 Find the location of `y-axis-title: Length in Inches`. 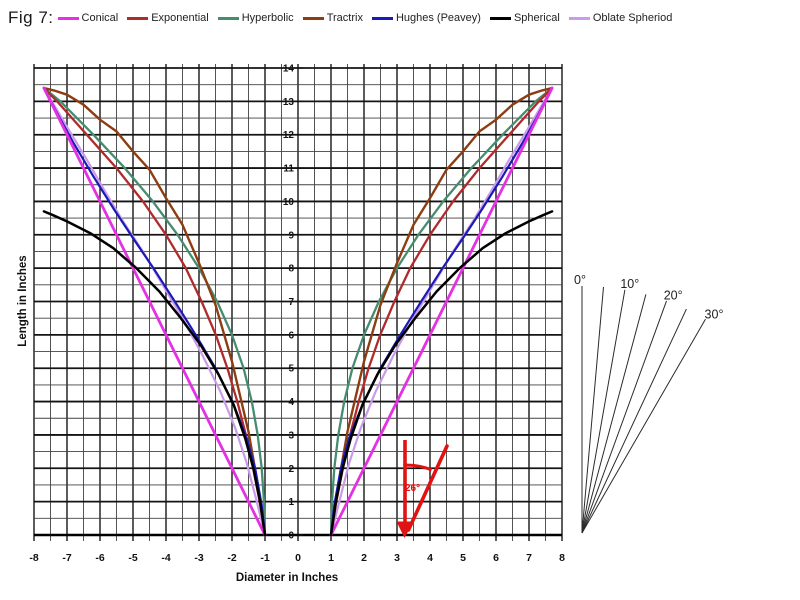

y-axis-title: Length in Inches is located at coordinates (23, 300).